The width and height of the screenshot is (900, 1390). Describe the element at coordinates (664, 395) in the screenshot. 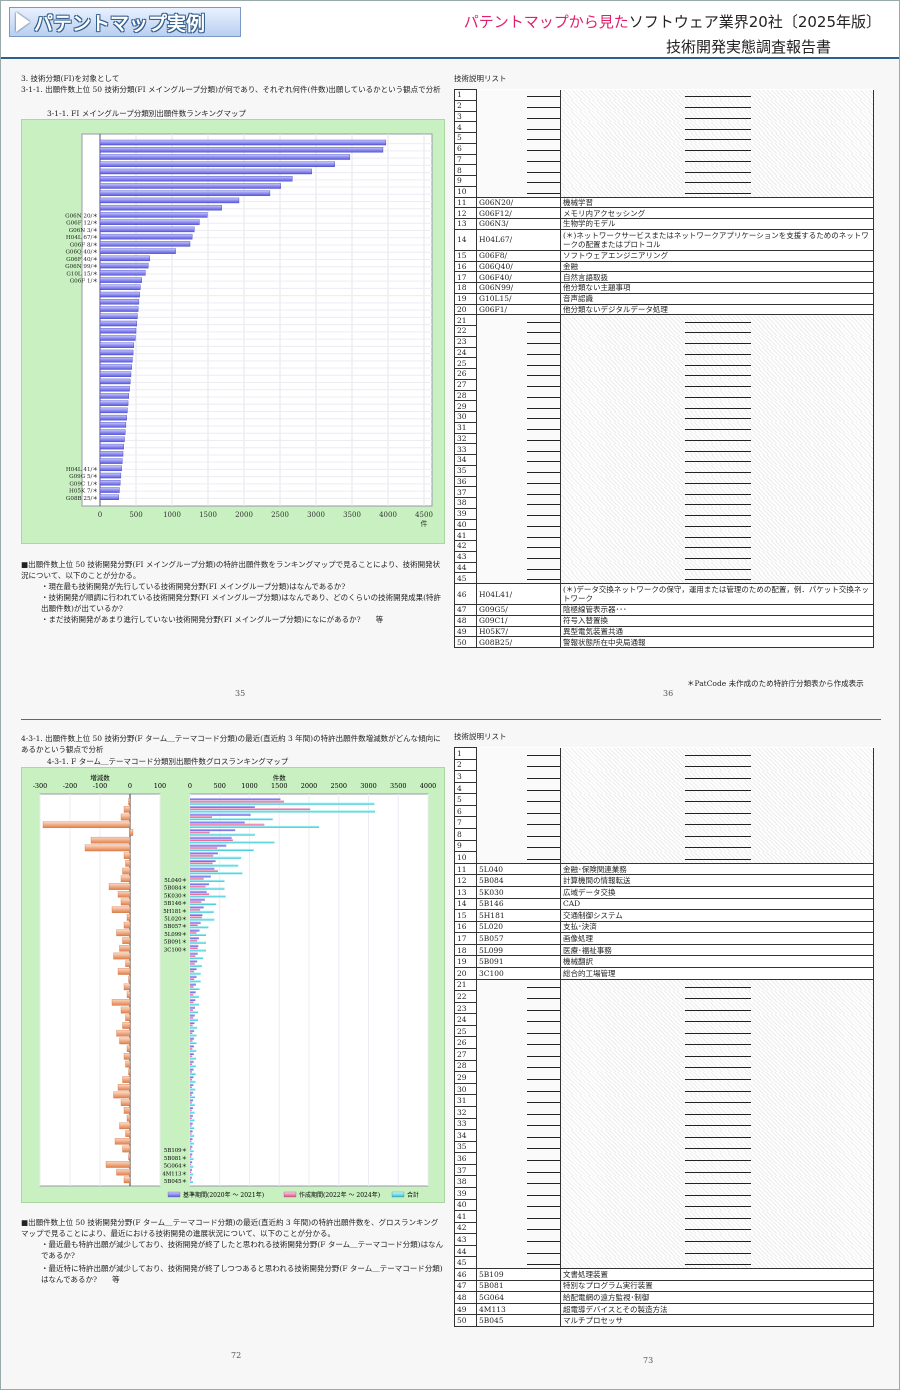

I see `list-row: 28` at that location.